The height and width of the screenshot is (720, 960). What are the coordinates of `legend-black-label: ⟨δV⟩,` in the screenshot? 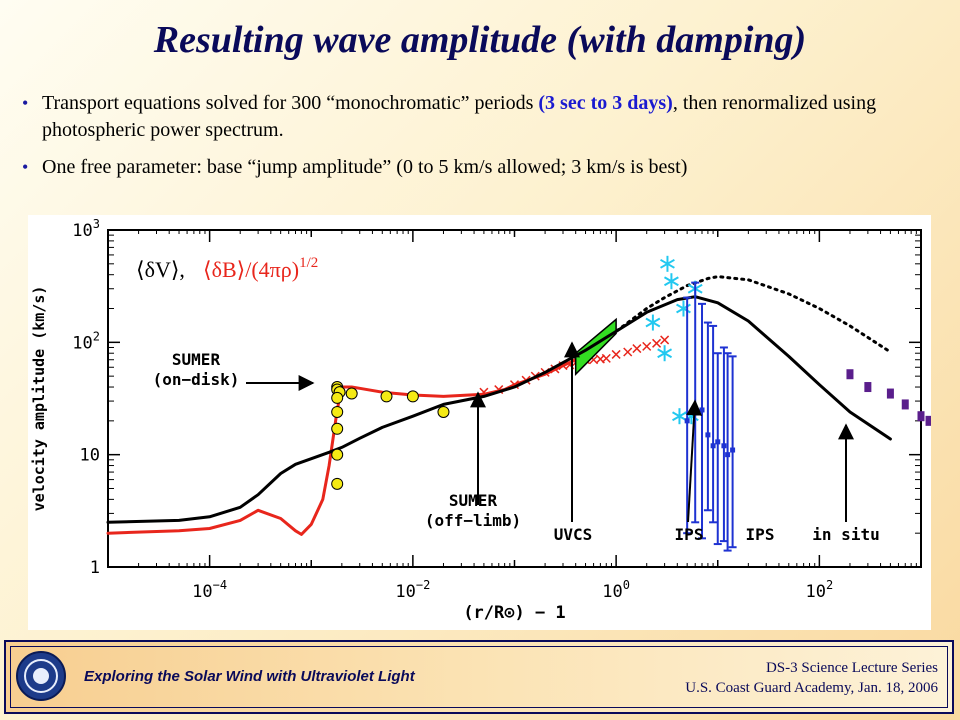 It's located at (160, 269).